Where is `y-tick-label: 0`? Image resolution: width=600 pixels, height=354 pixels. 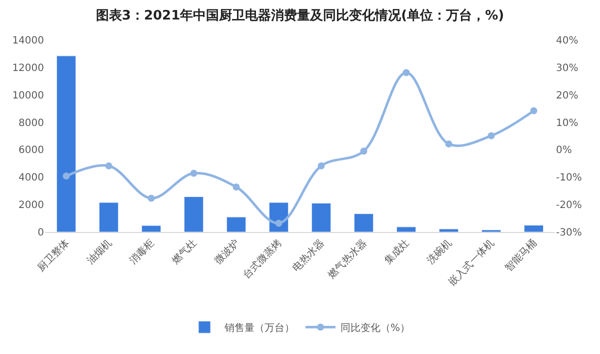 y-tick-label: 0 is located at coordinates (41, 233).